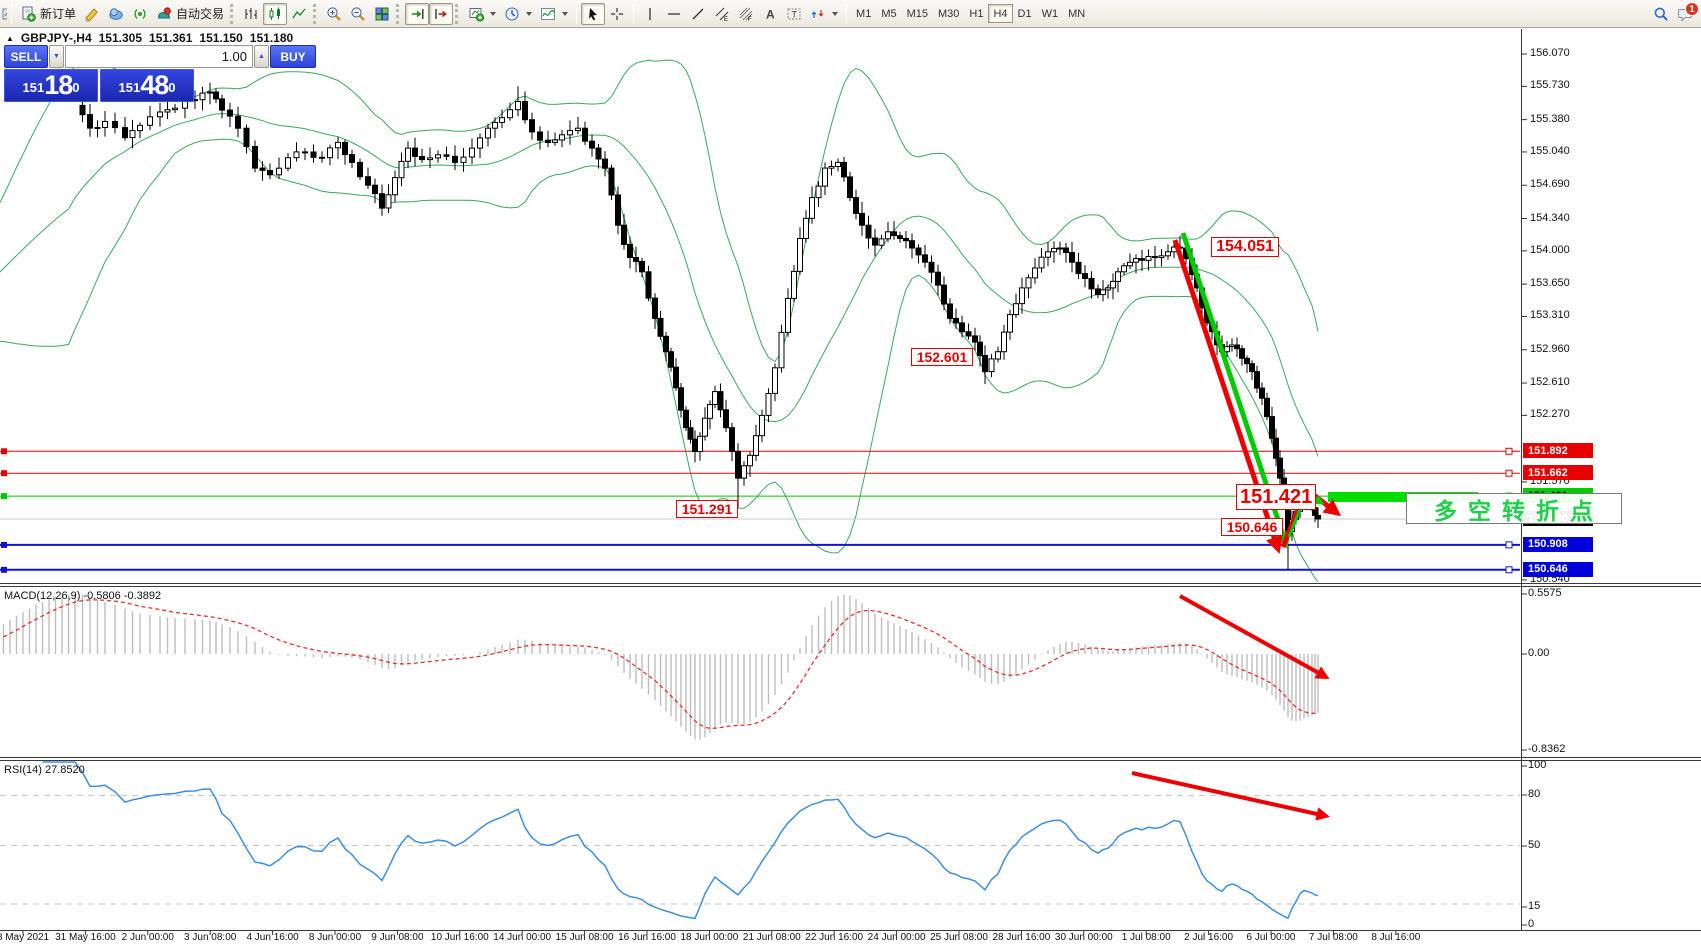 This screenshot has width=1701, height=948. What do you see at coordinates (358, 14) in the screenshot?
I see `zoom-out-button` at bounding box center [358, 14].